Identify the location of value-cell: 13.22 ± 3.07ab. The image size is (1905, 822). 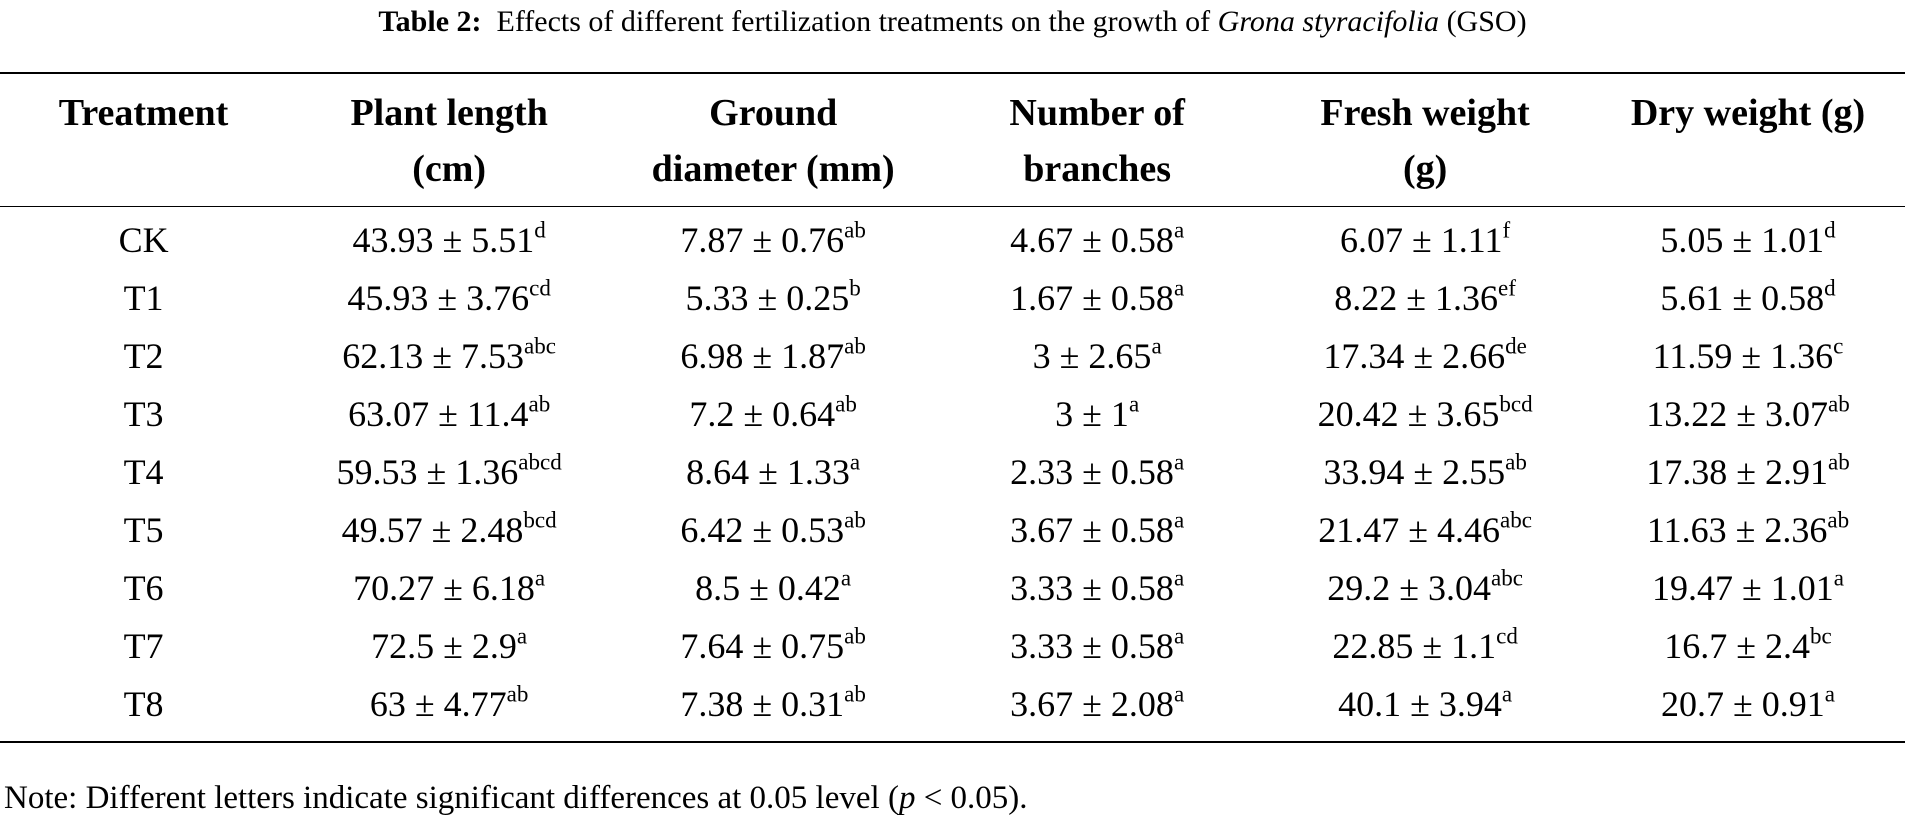
(1748, 414).